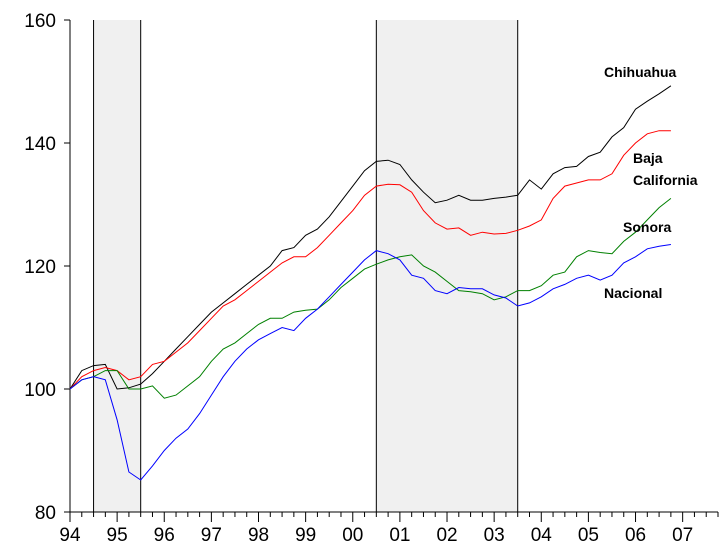  Describe the element at coordinates (40, 21) in the screenshot. I see `y-tick-label: 160` at that location.